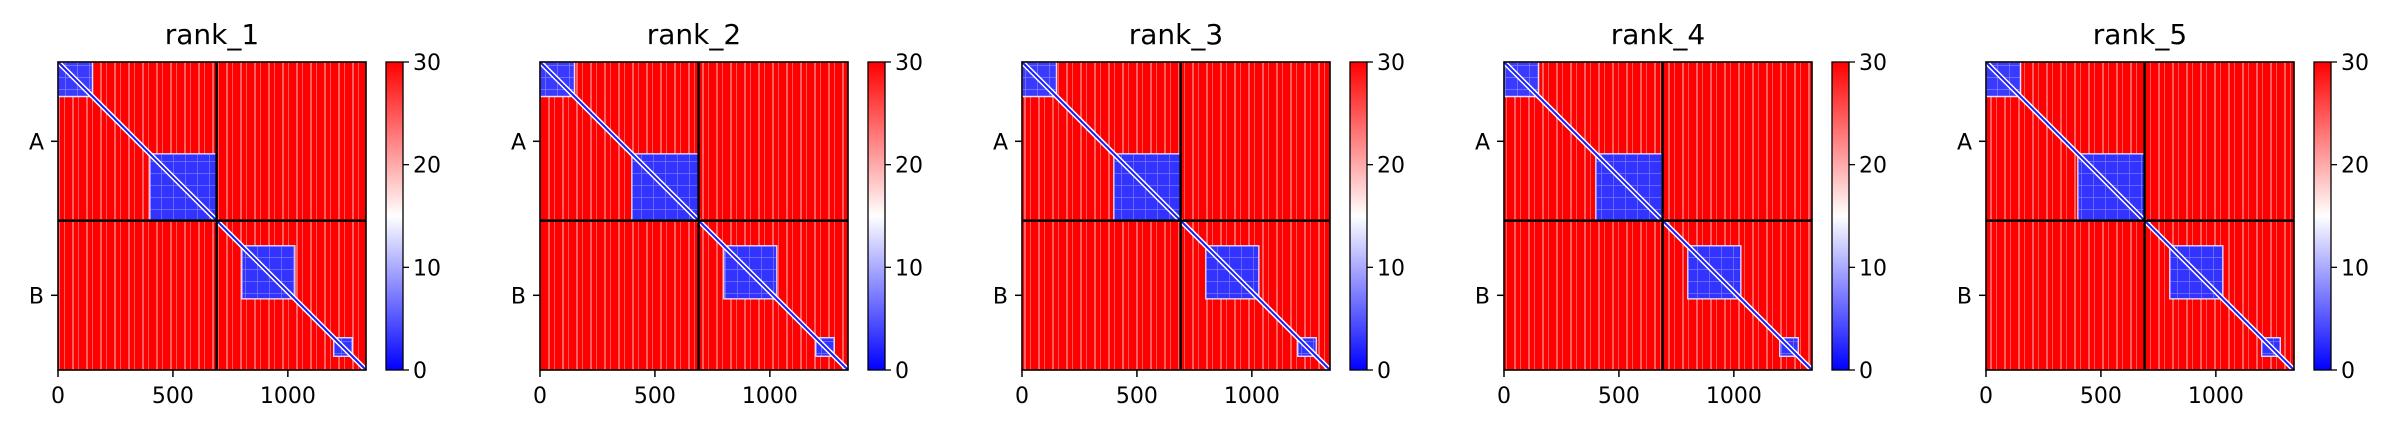  I want to click on panel-title: rank_1, so click(212, 34).